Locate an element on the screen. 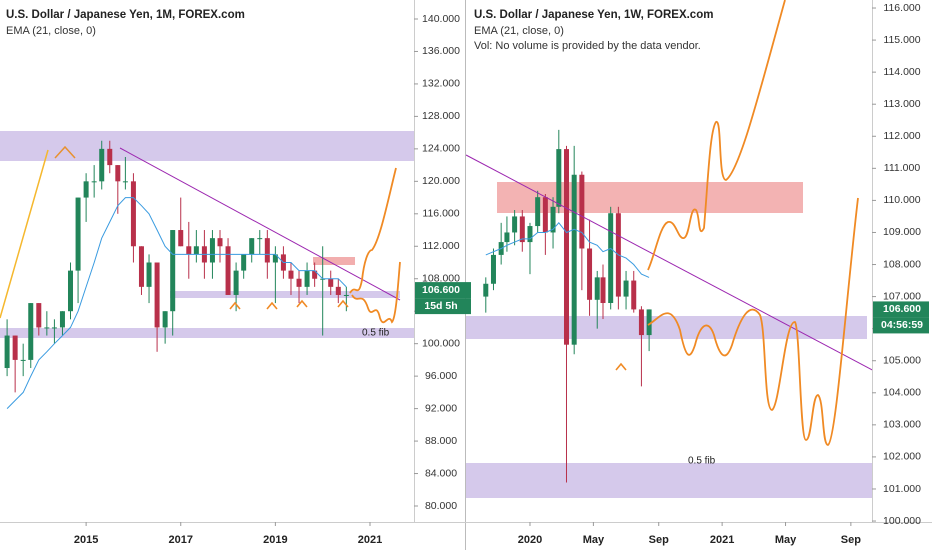 This screenshot has height=550, width=932. y-tick-label: 104.000 is located at coordinates (902, 393).